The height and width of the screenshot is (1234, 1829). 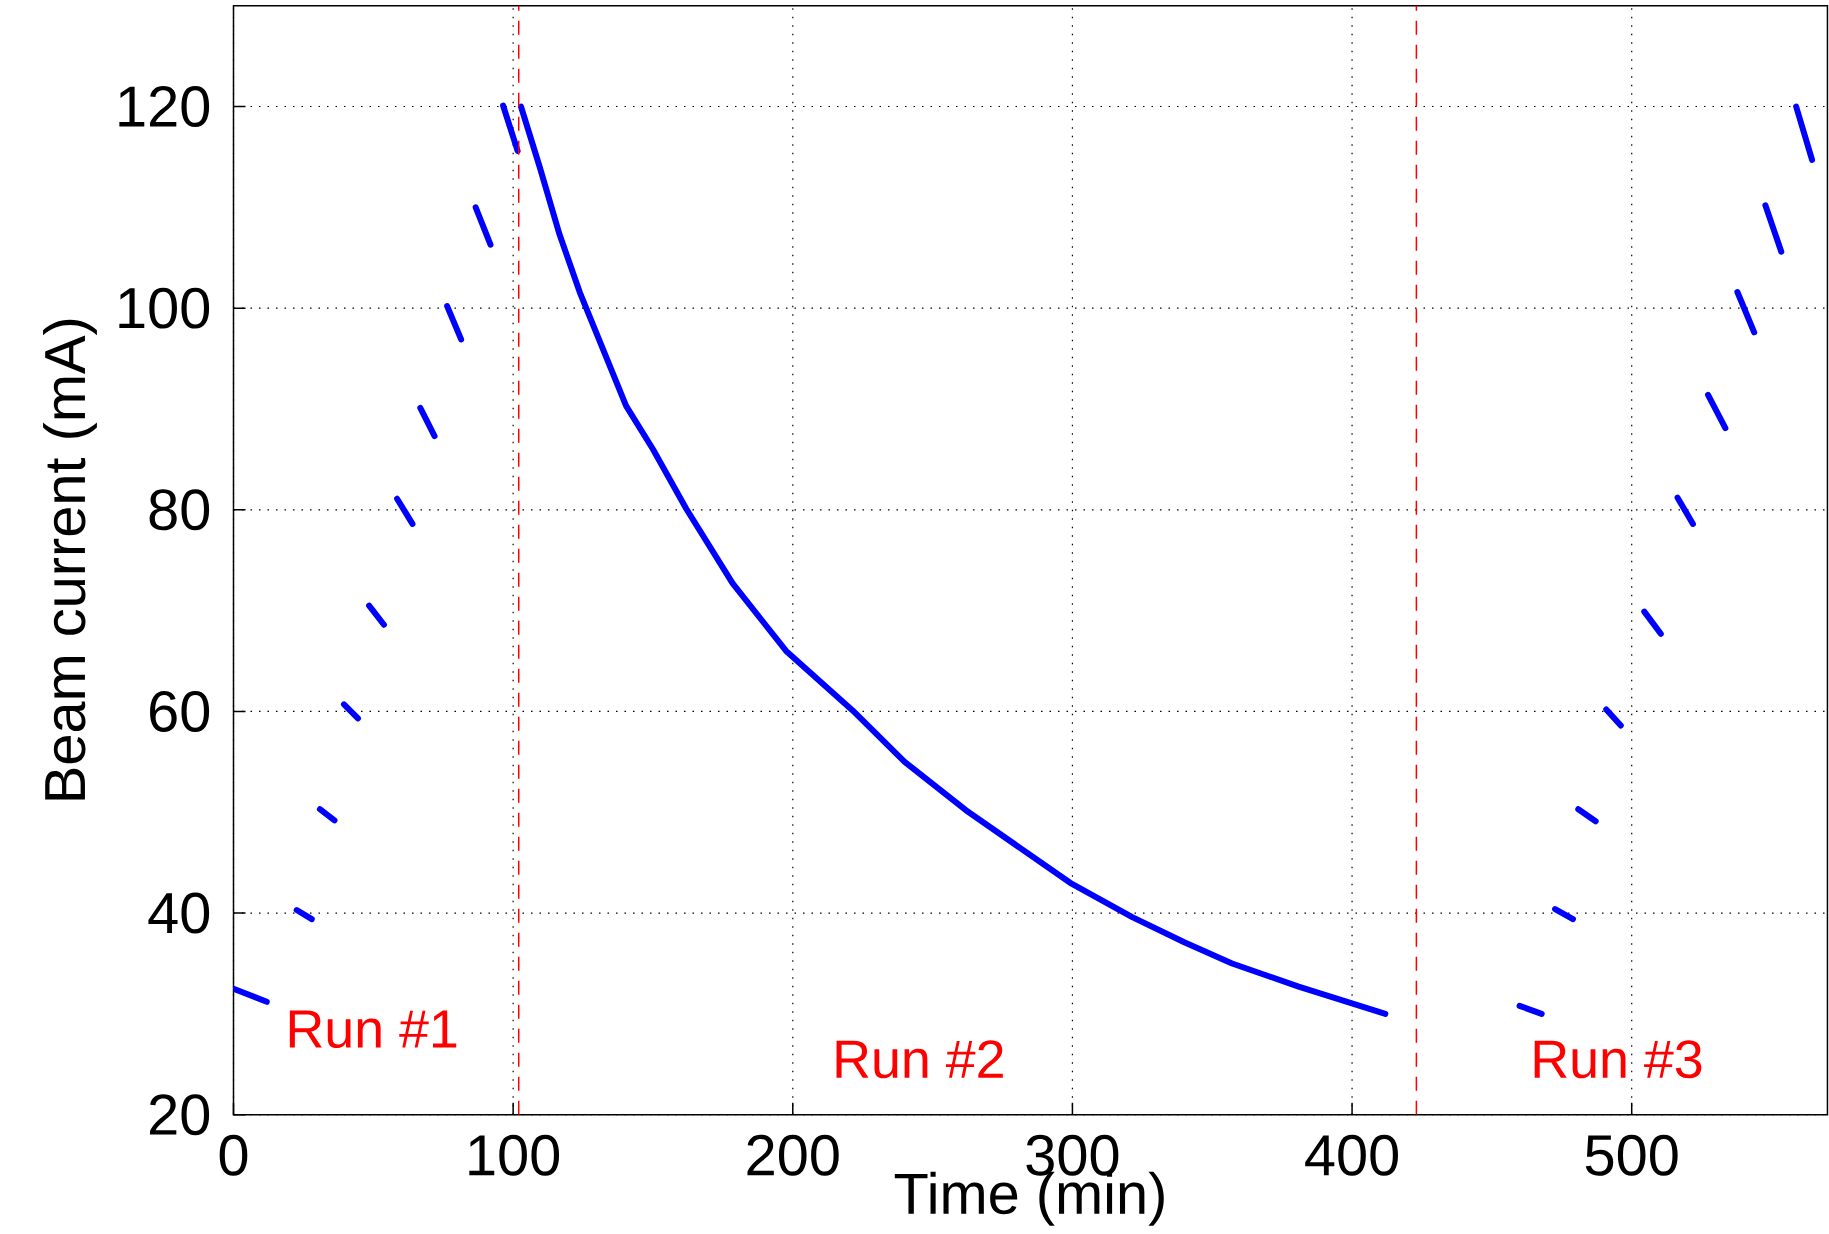 I want to click on annotation: Run #2, so click(x=919, y=1059).